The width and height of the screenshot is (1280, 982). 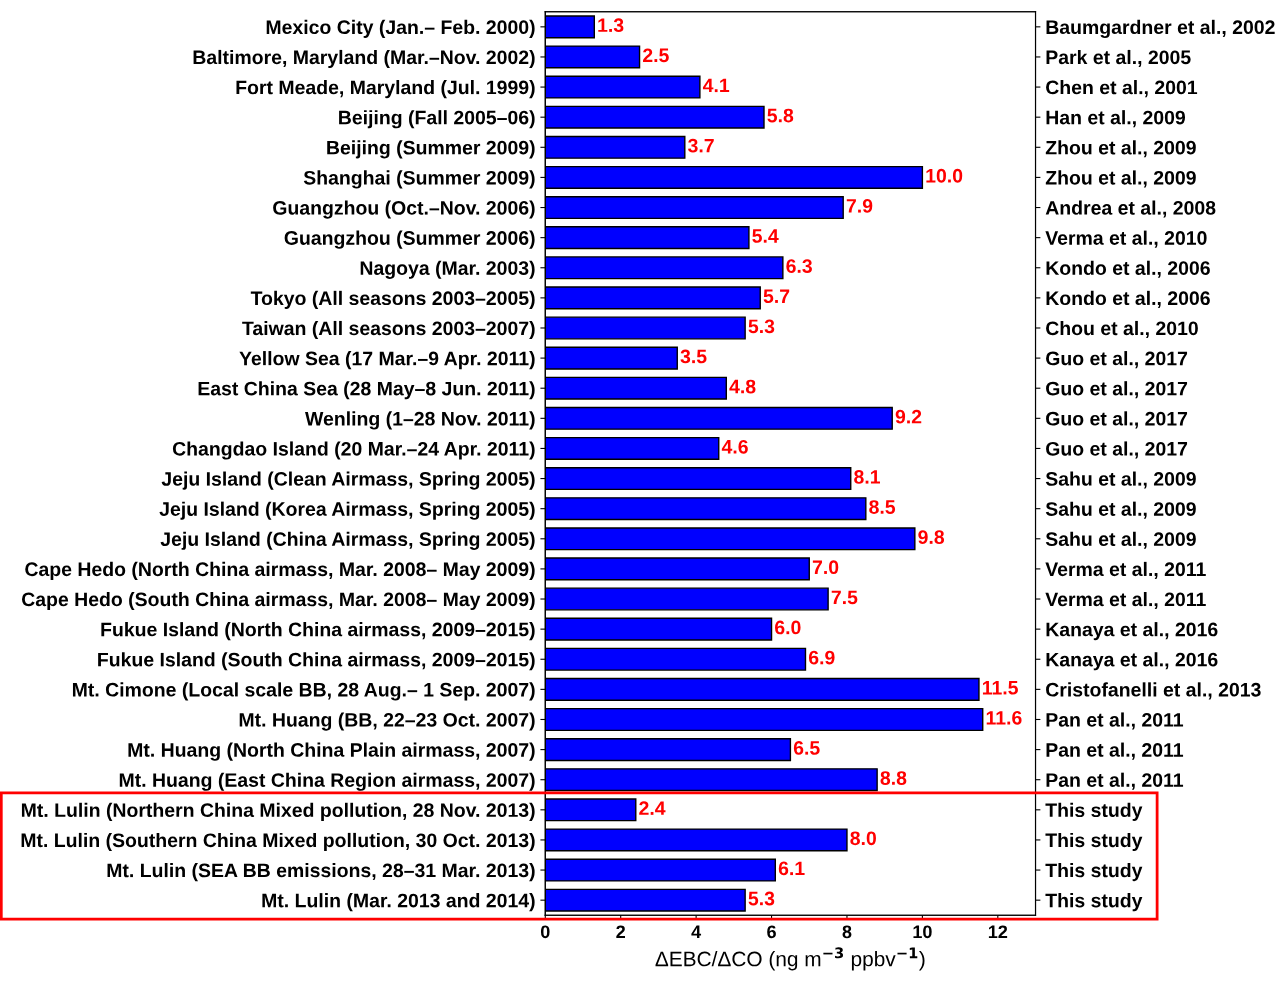 What do you see at coordinates (908, 416) in the screenshot?
I see `data-label: 9.2` at bounding box center [908, 416].